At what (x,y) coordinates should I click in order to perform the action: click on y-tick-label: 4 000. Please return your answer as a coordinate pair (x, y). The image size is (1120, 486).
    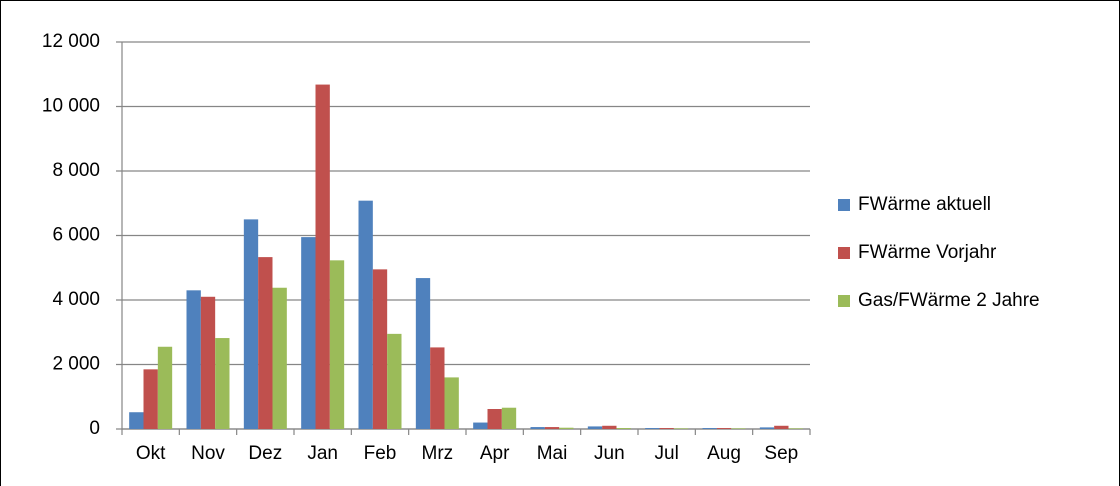
    Looking at the image, I should click on (76, 299).